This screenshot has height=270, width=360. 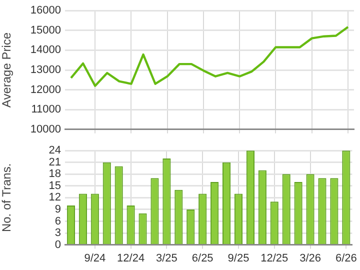 What do you see at coordinates (95, 258) in the screenshot?
I see `x-tick-label: 9/24` at bounding box center [95, 258].